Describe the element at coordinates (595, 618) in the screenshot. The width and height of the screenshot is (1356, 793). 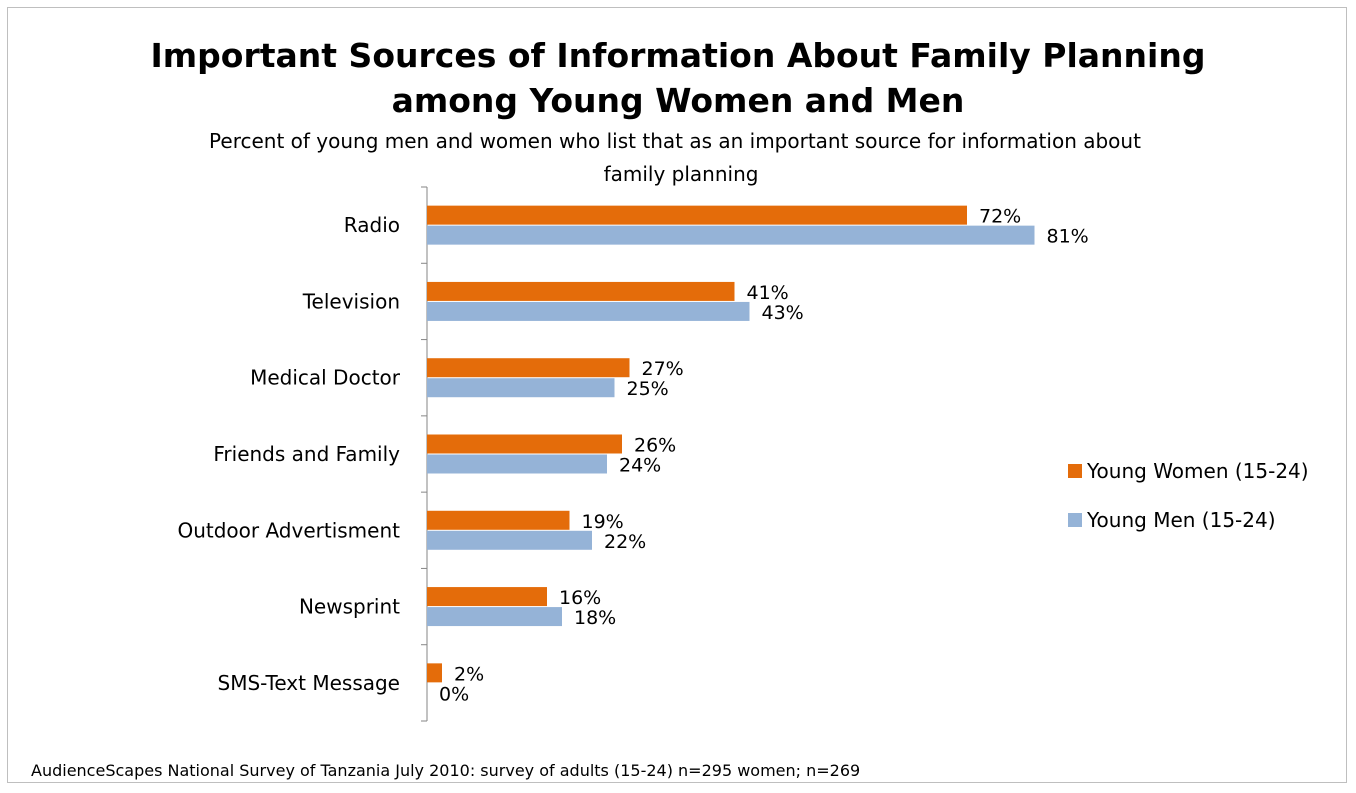
I see `data-label: 18%` at that location.